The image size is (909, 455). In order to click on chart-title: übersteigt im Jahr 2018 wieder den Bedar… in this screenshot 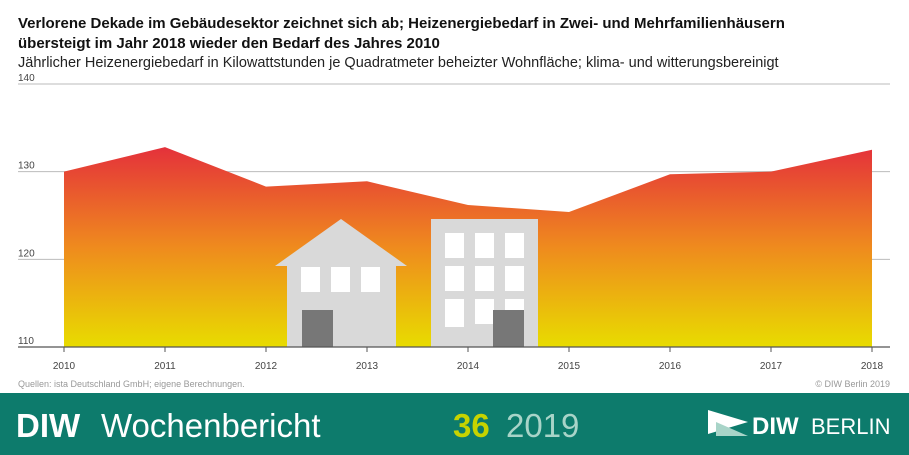, I will do `click(229, 43)`.